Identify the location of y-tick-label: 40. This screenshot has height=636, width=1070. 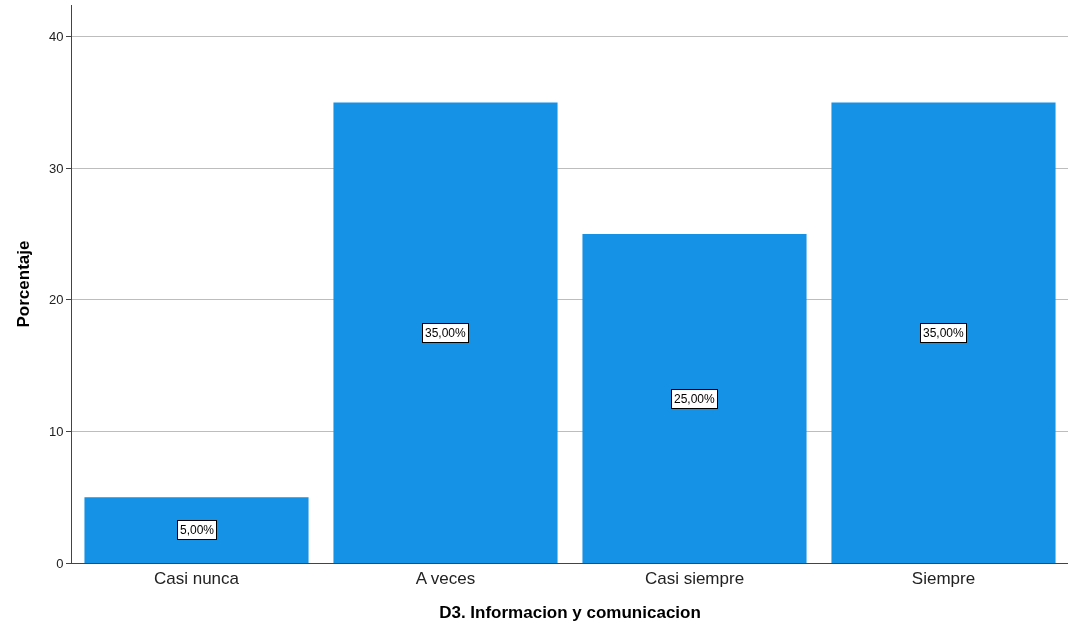
(56, 37).